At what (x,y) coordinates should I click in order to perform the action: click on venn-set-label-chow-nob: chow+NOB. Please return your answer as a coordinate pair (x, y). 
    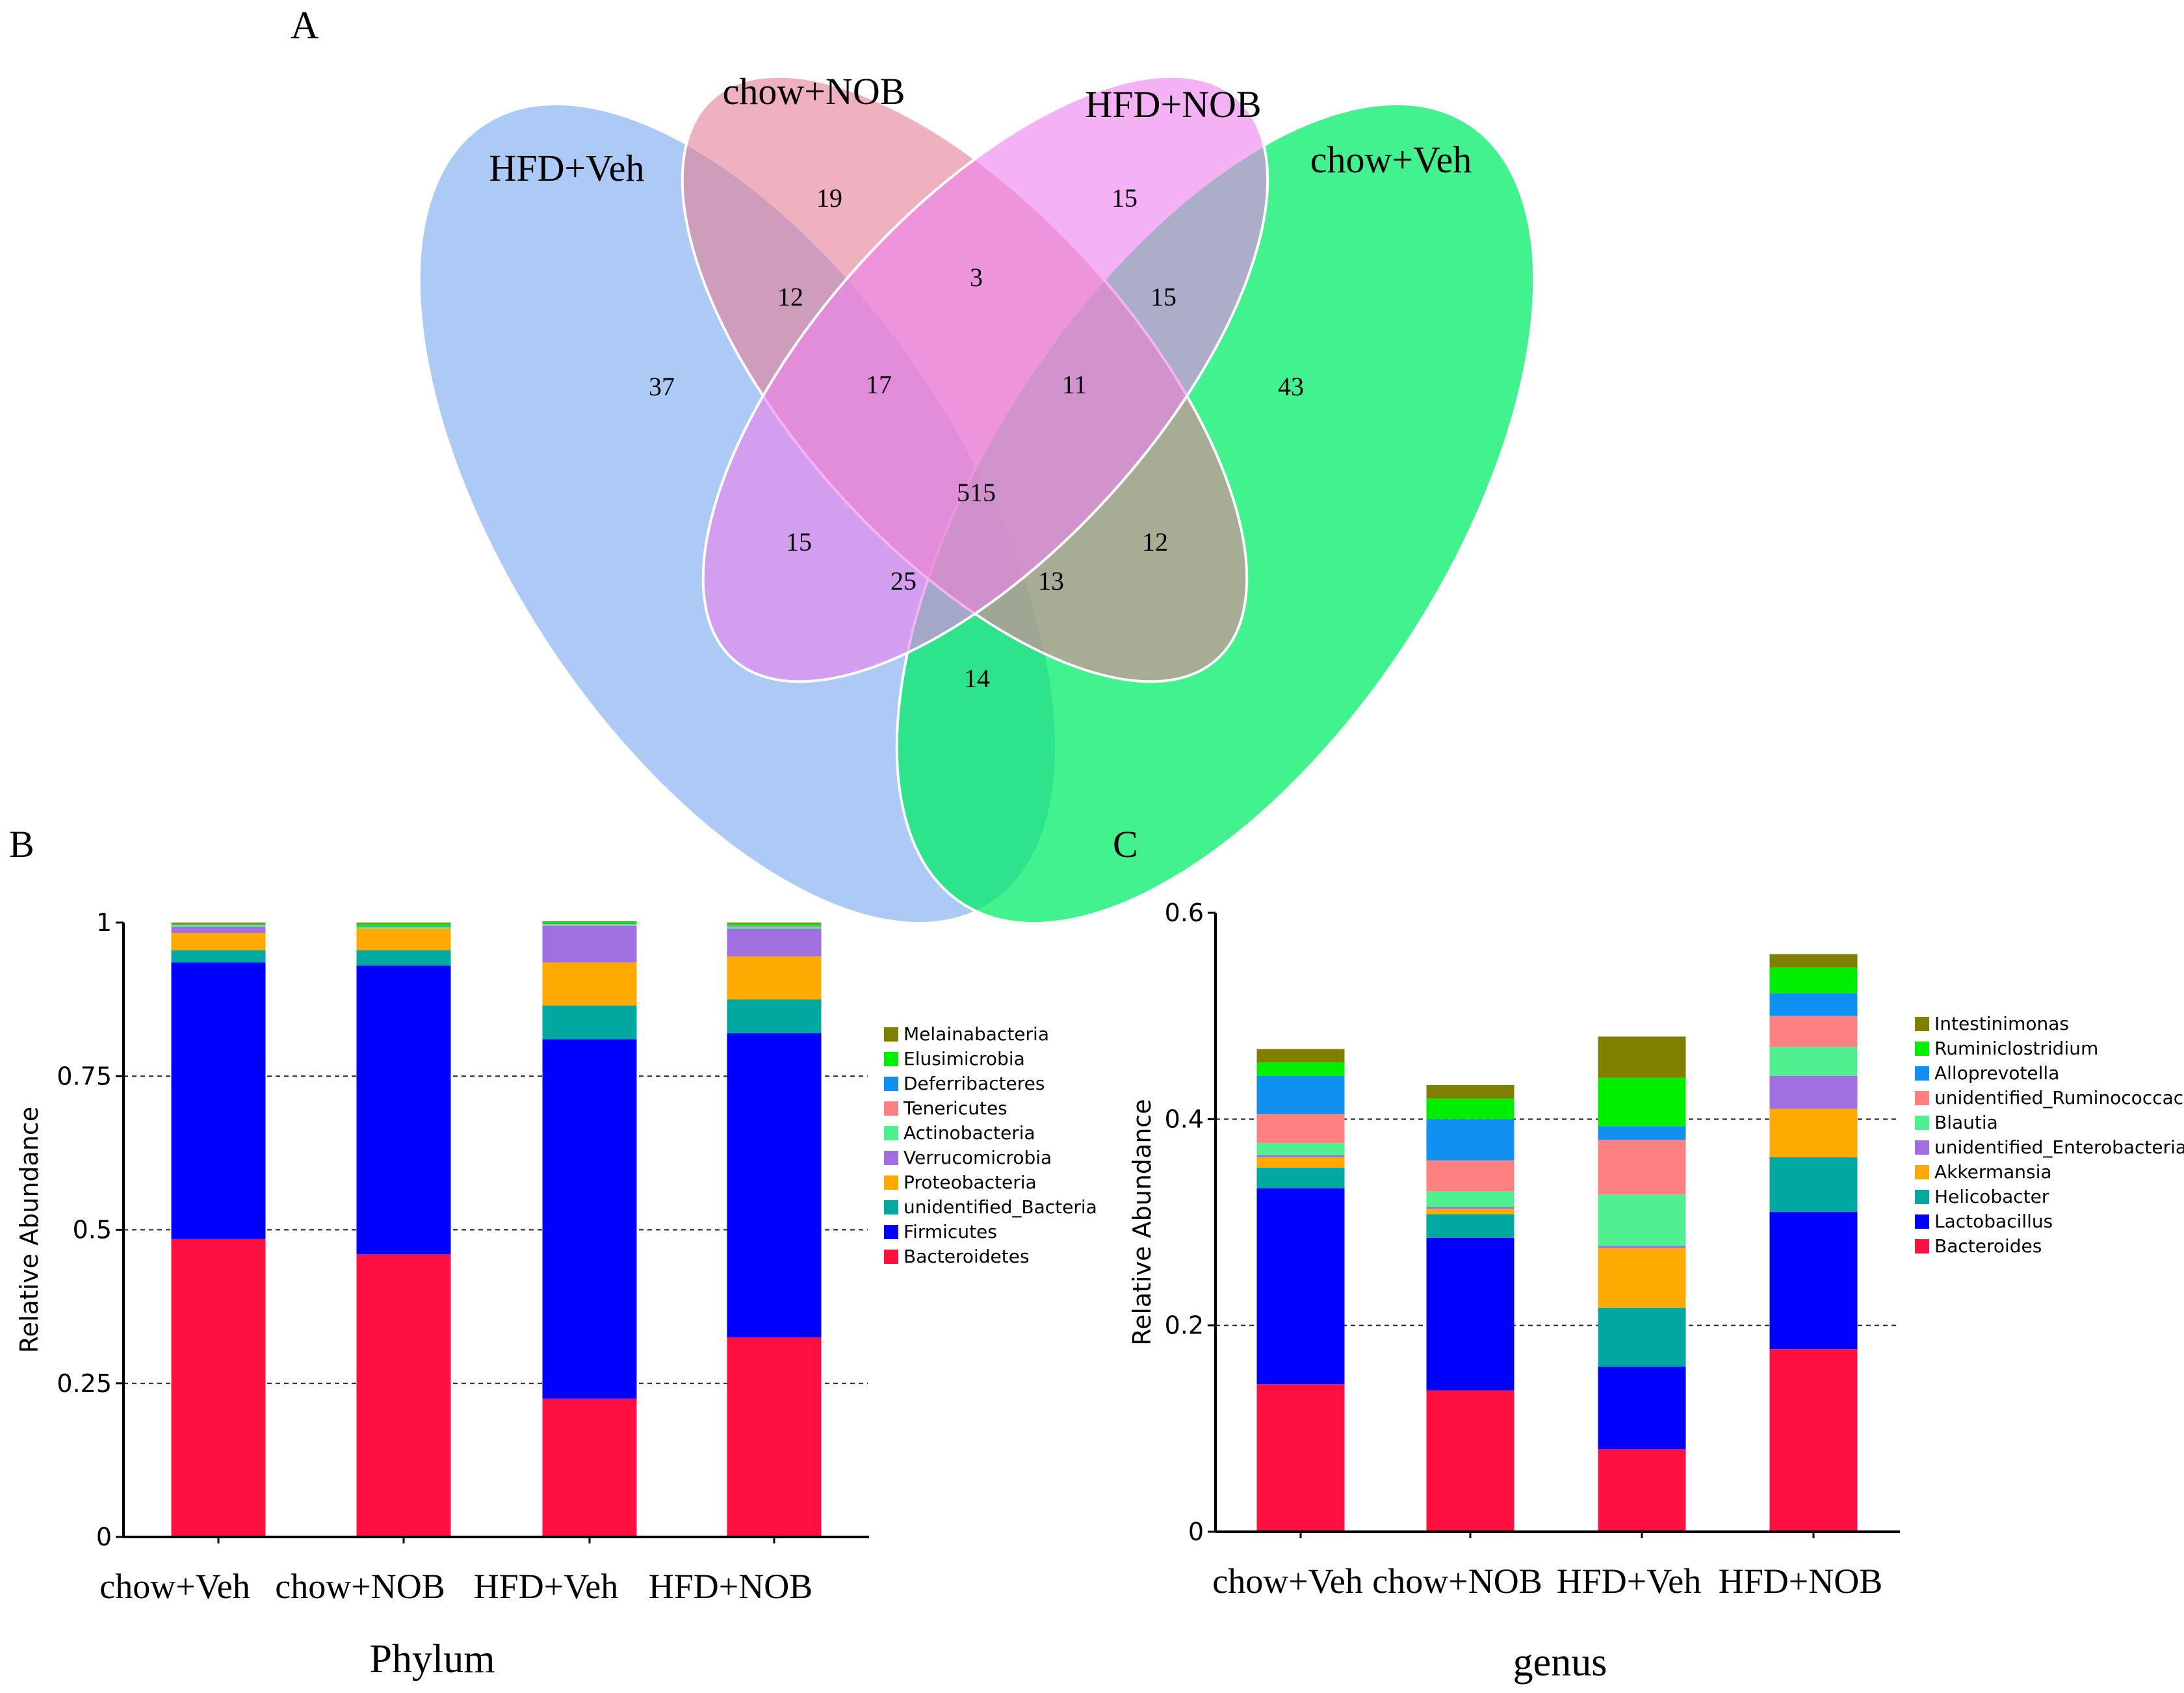
    Looking at the image, I should click on (814, 91).